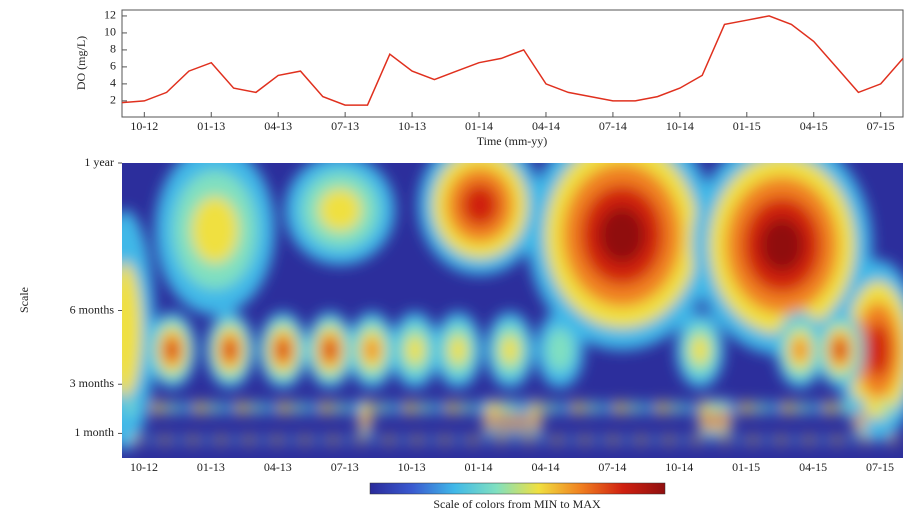  What do you see at coordinates (92, 309) in the screenshot?
I see `y-tick-label: 6 months` at bounding box center [92, 309].